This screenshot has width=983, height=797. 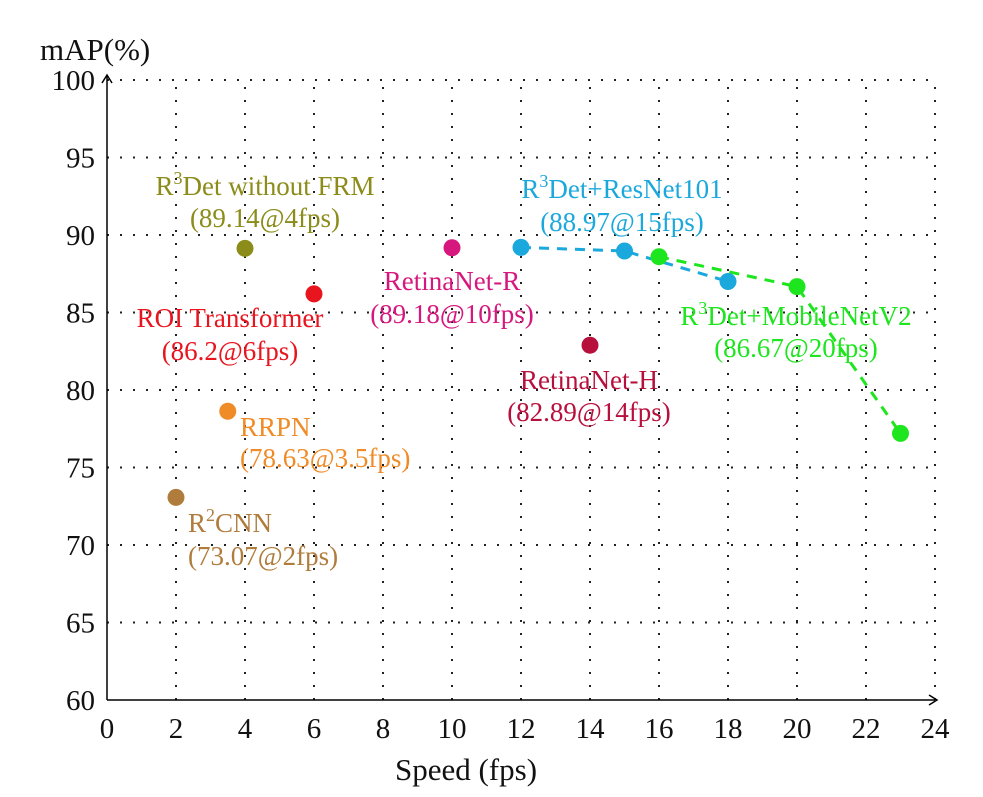 What do you see at coordinates (383, 729) in the screenshot?
I see `x-tick-label: 8` at bounding box center [383, 729].